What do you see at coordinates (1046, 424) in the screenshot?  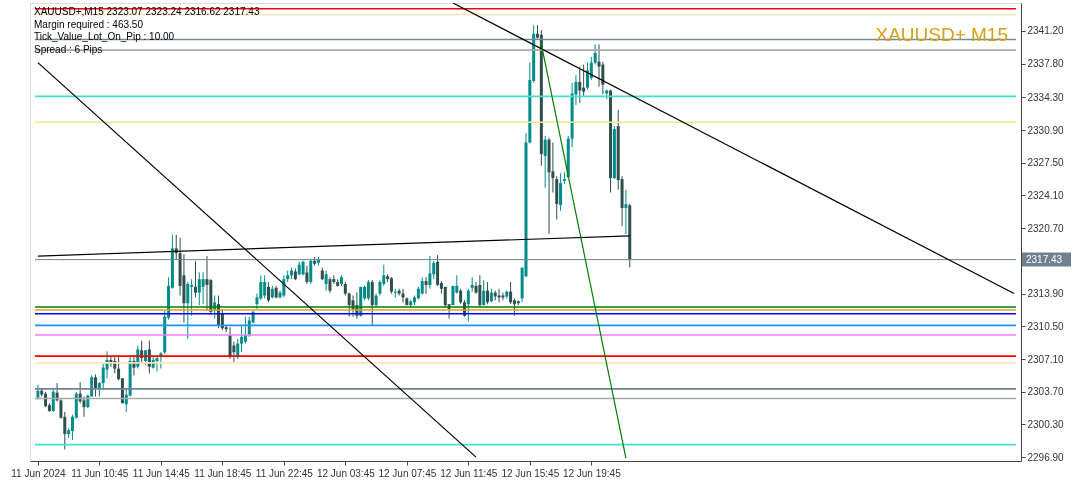 I see `y-tick-label: 2300.30` at bounding box center [1046, 424].